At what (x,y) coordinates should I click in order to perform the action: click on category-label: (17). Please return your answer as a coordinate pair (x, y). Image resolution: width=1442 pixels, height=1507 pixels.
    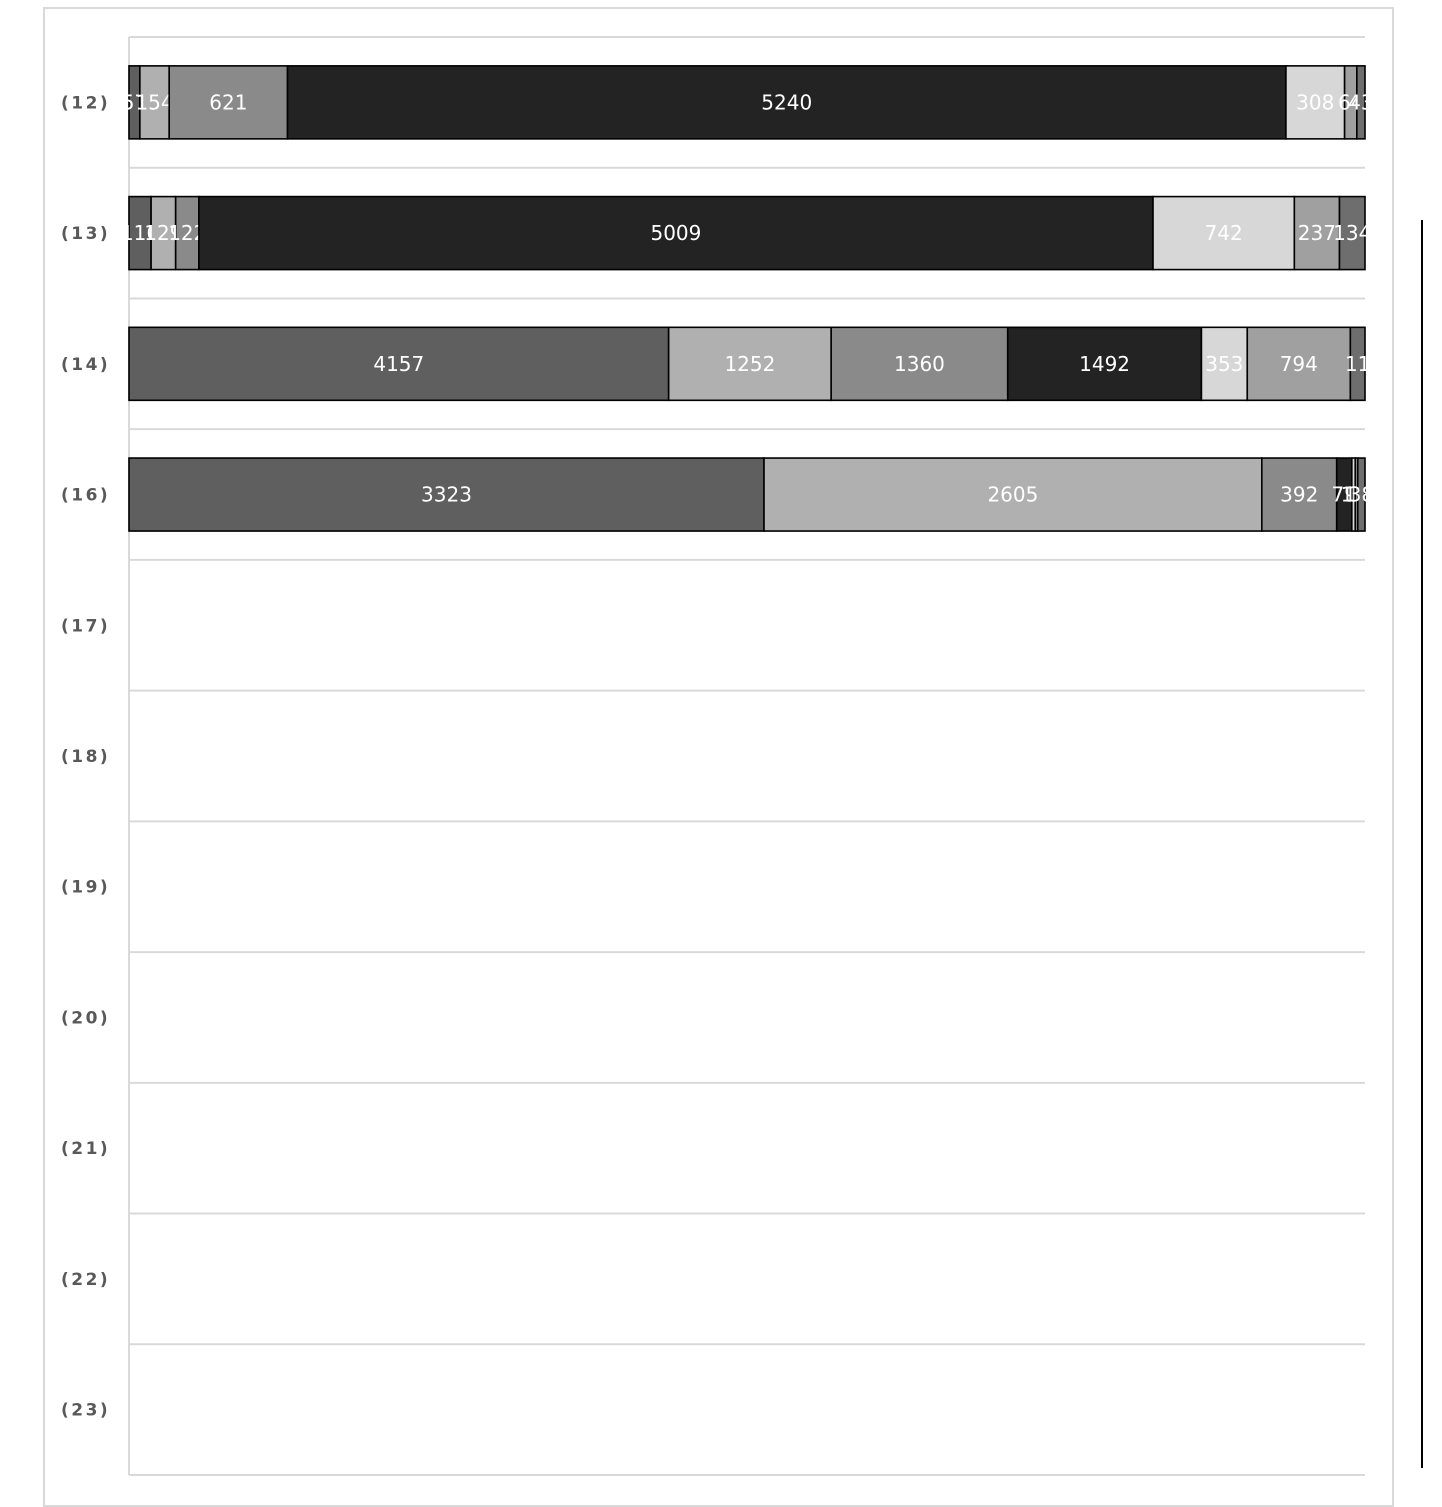
    Looking at the image, I should click on (85, 626).